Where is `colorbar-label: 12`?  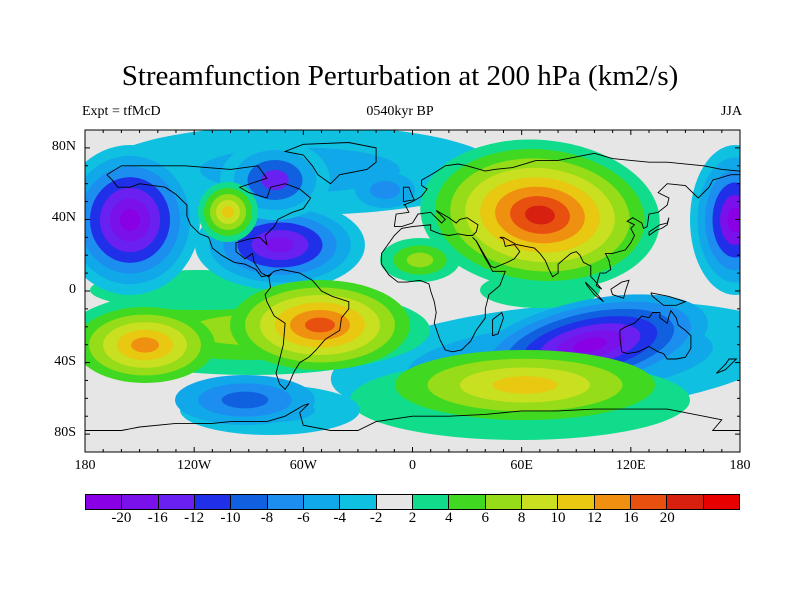 colorbar-label: 12 is located at coordinates (594, 518).